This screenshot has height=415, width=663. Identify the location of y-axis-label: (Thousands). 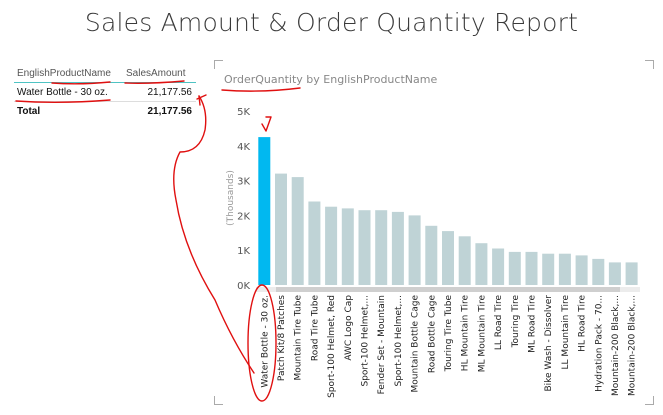
(231, 198).